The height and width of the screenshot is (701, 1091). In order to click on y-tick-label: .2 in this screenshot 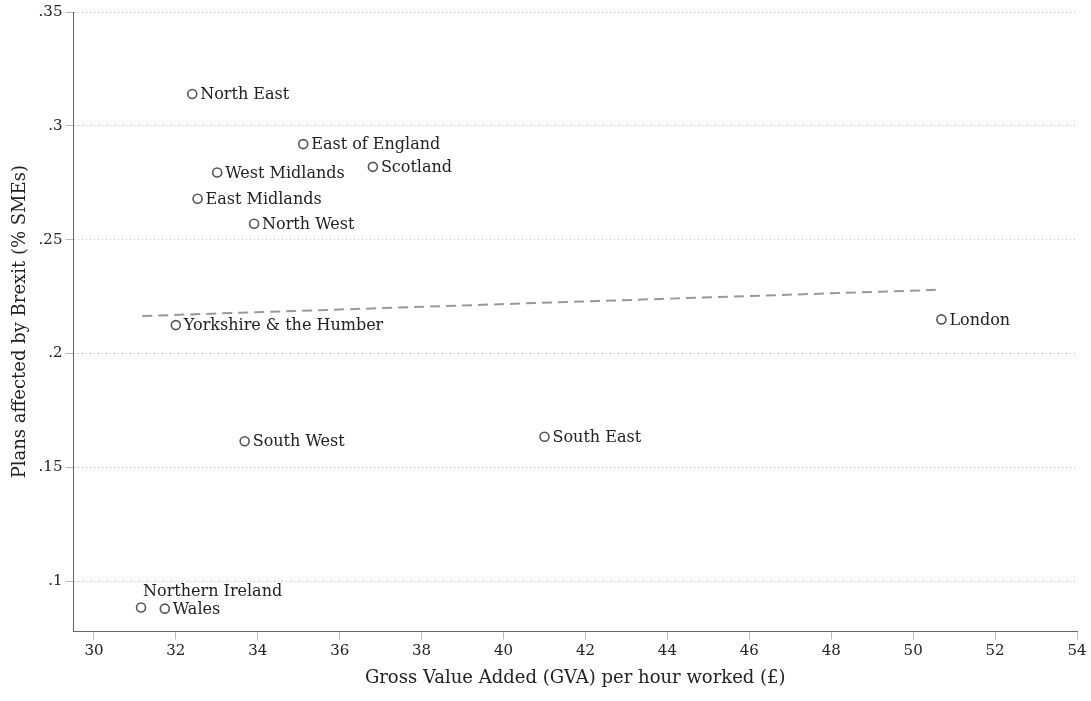, I will do `click(55, 352)`.